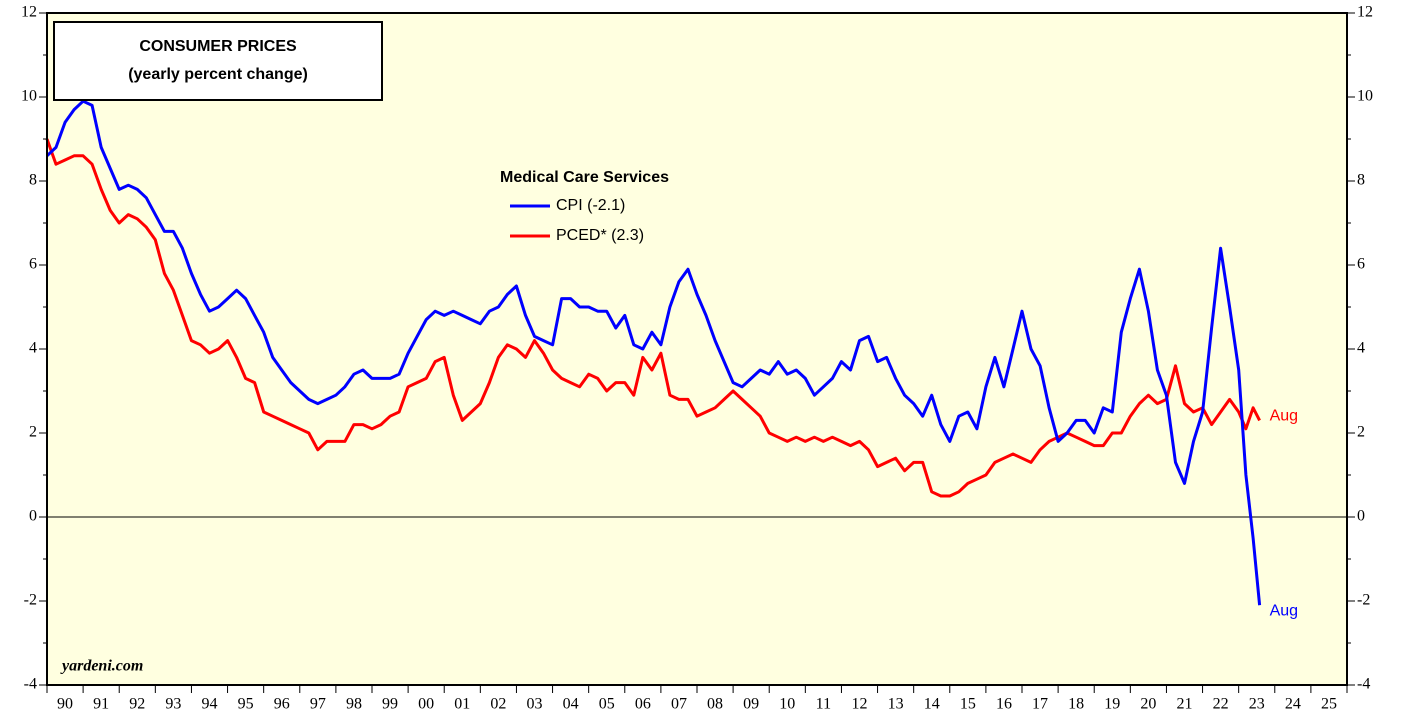  Describe the element at coordinates (1365, 12) in the screenshot. I see `y2-tick-label: 12` at that location.